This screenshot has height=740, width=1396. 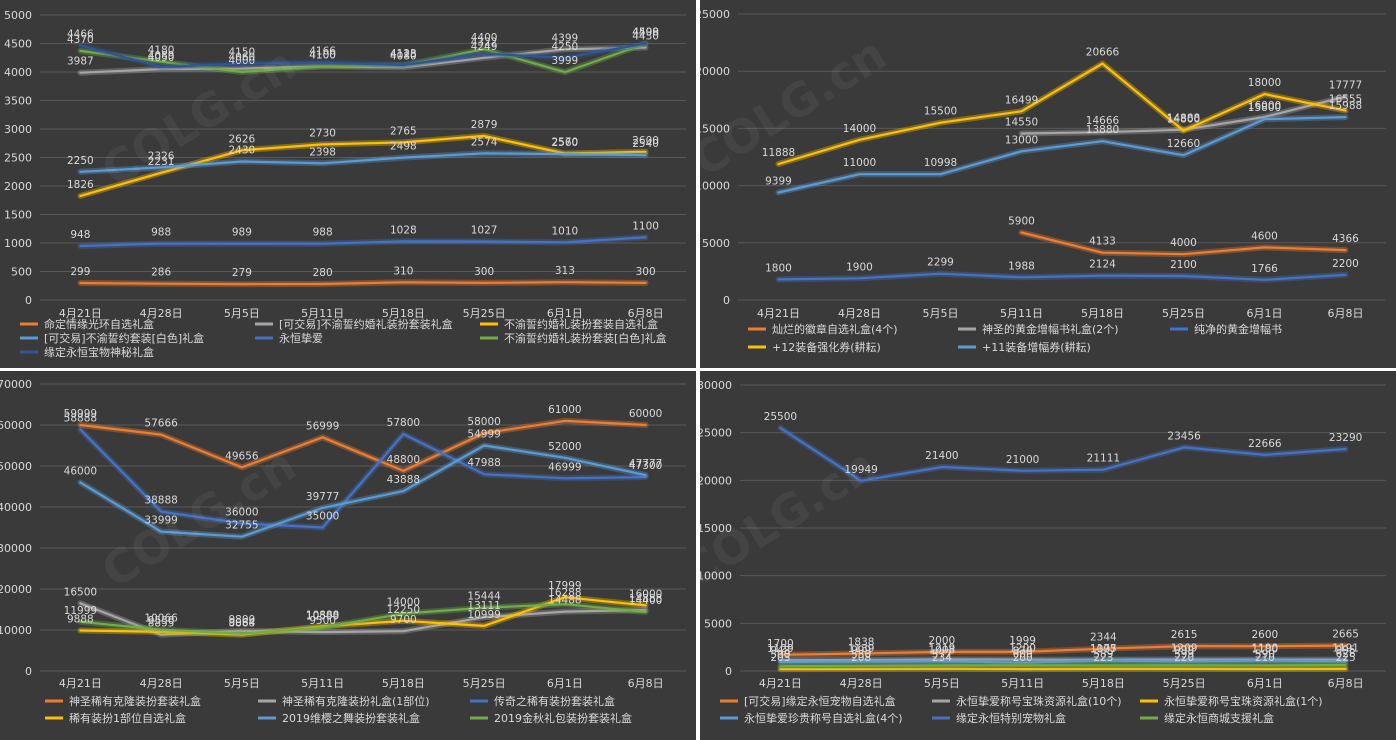 What do you see at coordinates (861, 650) in the screenshot?
I see `data-label: 999` at bounding box center [861, 650].